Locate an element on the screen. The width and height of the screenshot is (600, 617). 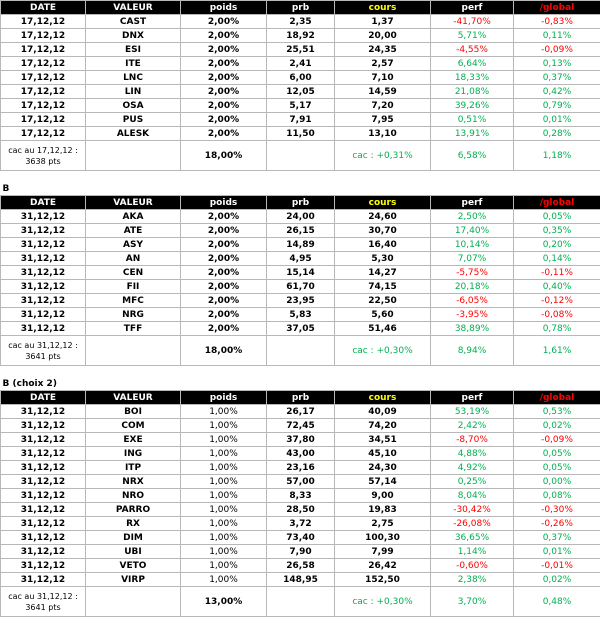
valeur-cell: ALESK is located at coordinates (133, 134).